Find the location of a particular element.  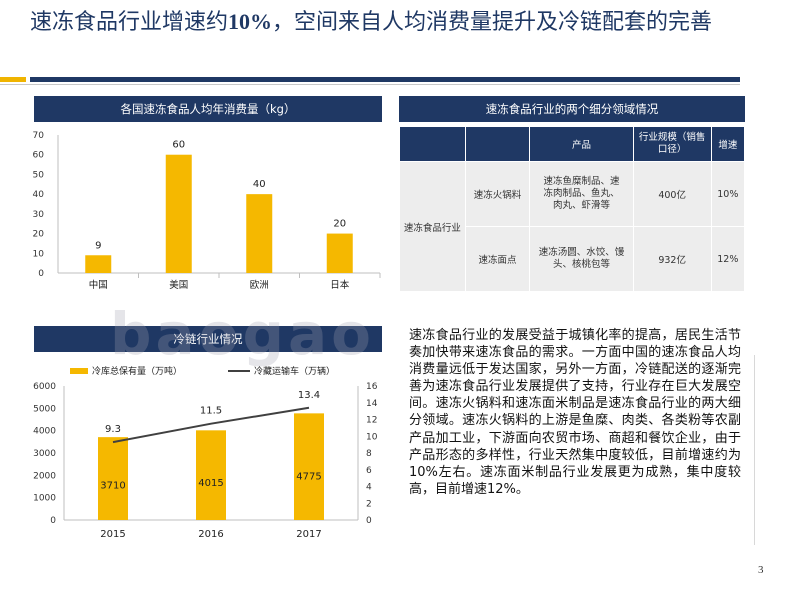

segment-scale-cell: 400亿 is located at coordinates (672, 194).